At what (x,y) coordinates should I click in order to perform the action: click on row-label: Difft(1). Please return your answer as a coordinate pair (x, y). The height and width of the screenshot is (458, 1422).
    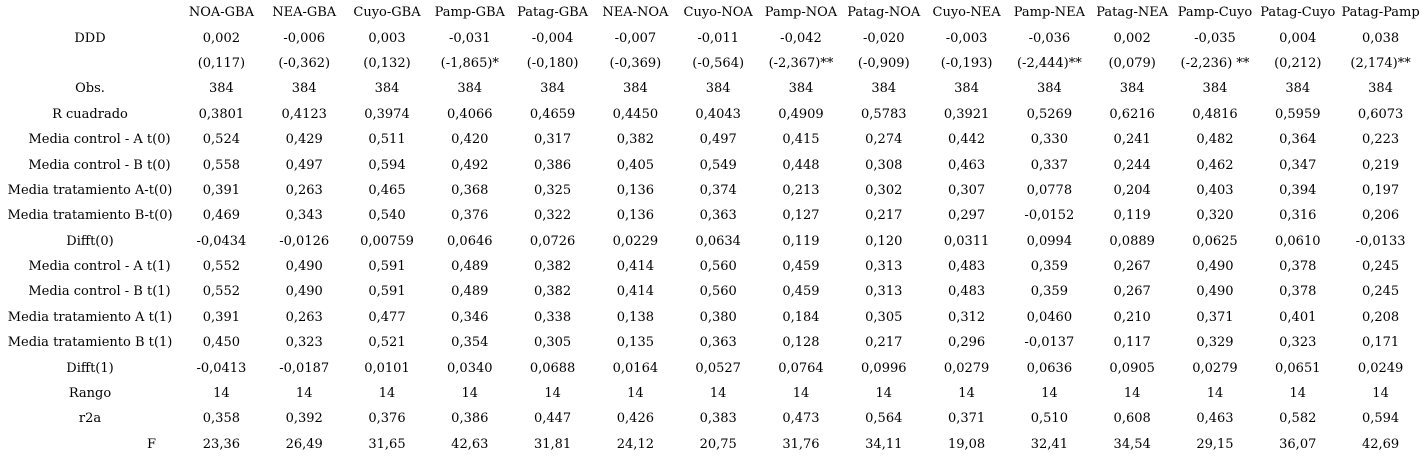
    Looking at the image, I should click on (90, 368).